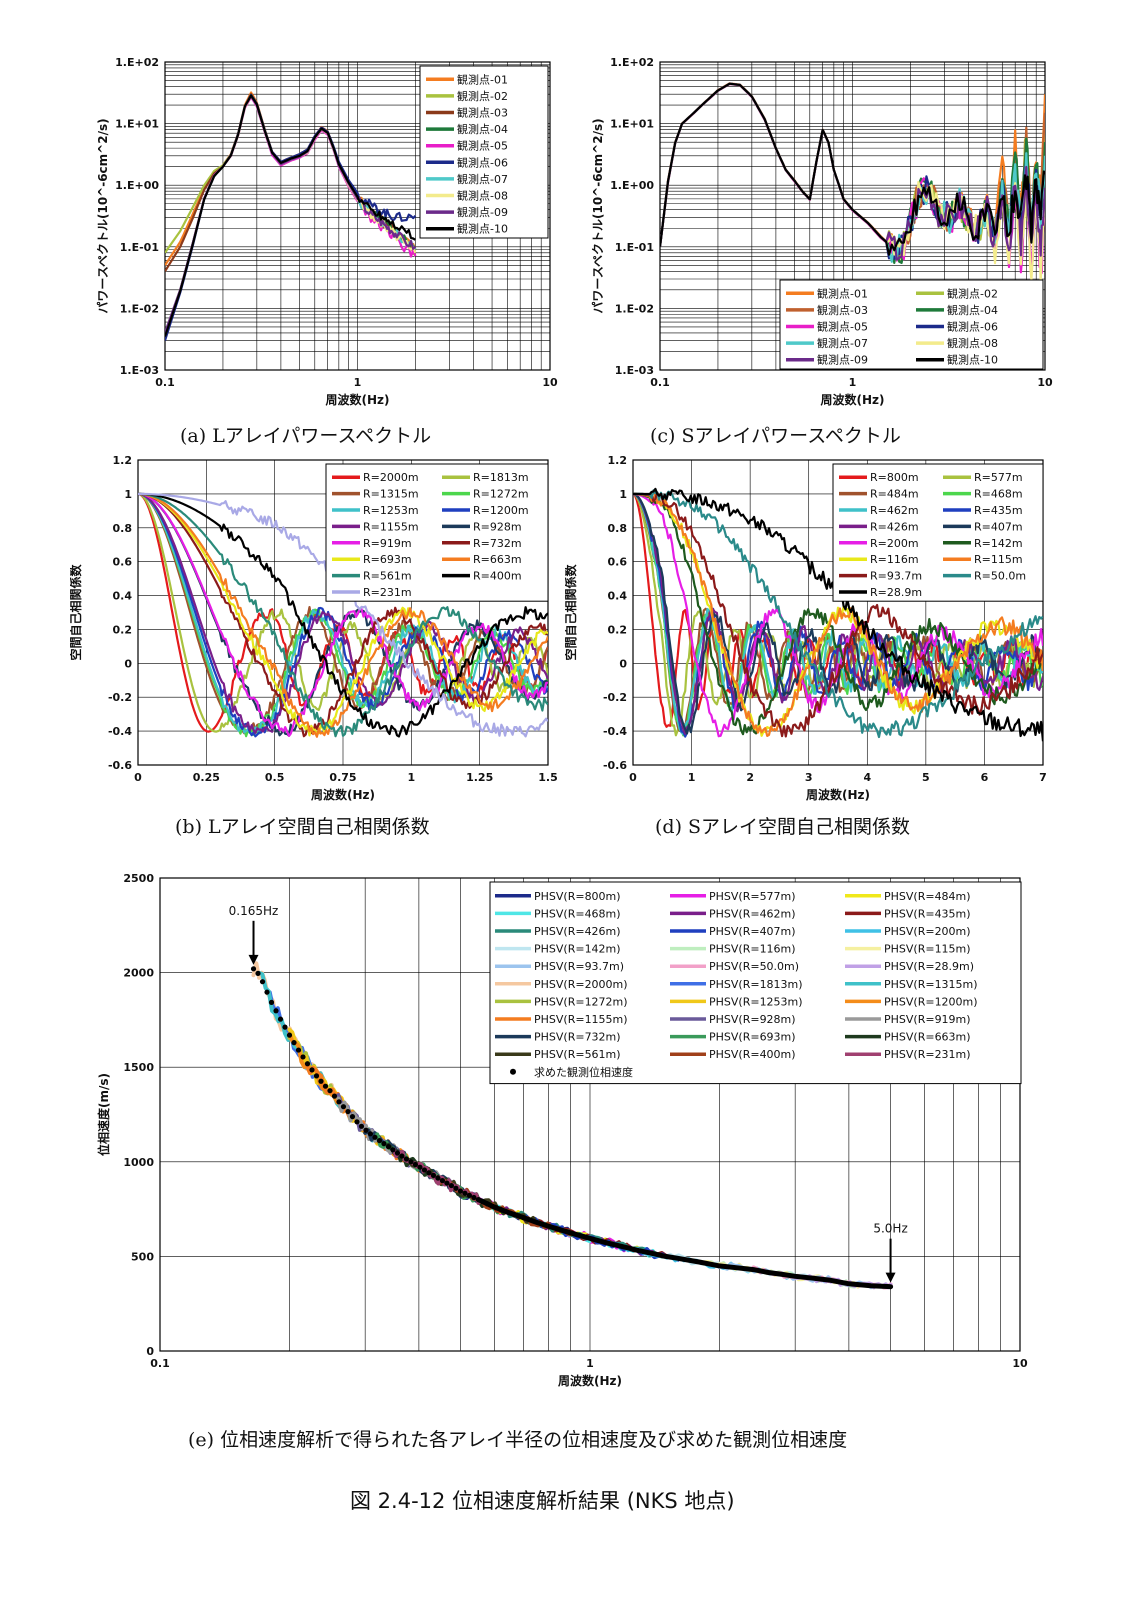 The image size is (1131, 1600). What do you see at coordinates (577, 1037) in the screenshot?
I see `legend-entry-e: PHSV(R=732m)` at bounding box center [577, 1037].